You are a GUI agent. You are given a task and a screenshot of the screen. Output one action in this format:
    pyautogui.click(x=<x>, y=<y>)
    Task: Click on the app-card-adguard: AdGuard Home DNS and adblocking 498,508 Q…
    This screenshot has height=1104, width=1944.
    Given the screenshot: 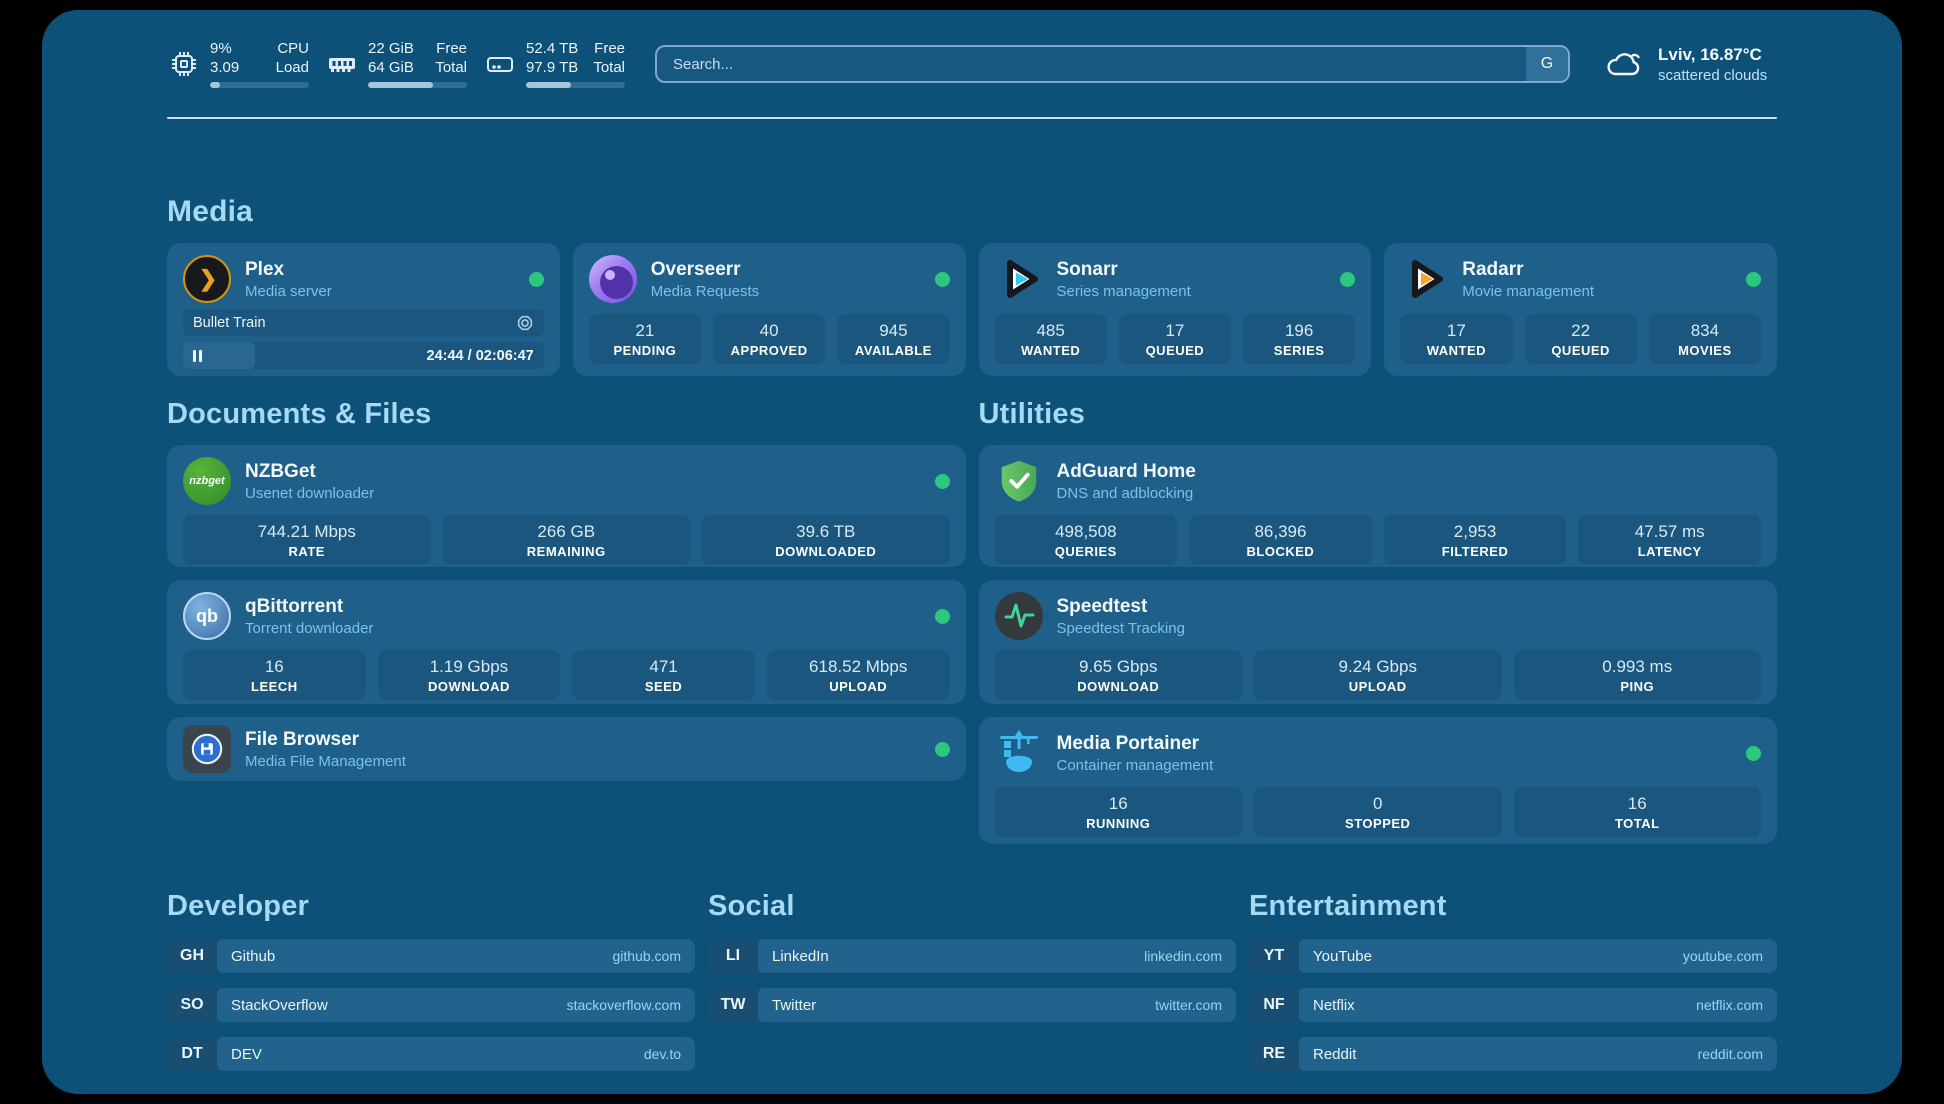 What is the action you would take?
    pyautogui.click(x=1377, y=506)
    